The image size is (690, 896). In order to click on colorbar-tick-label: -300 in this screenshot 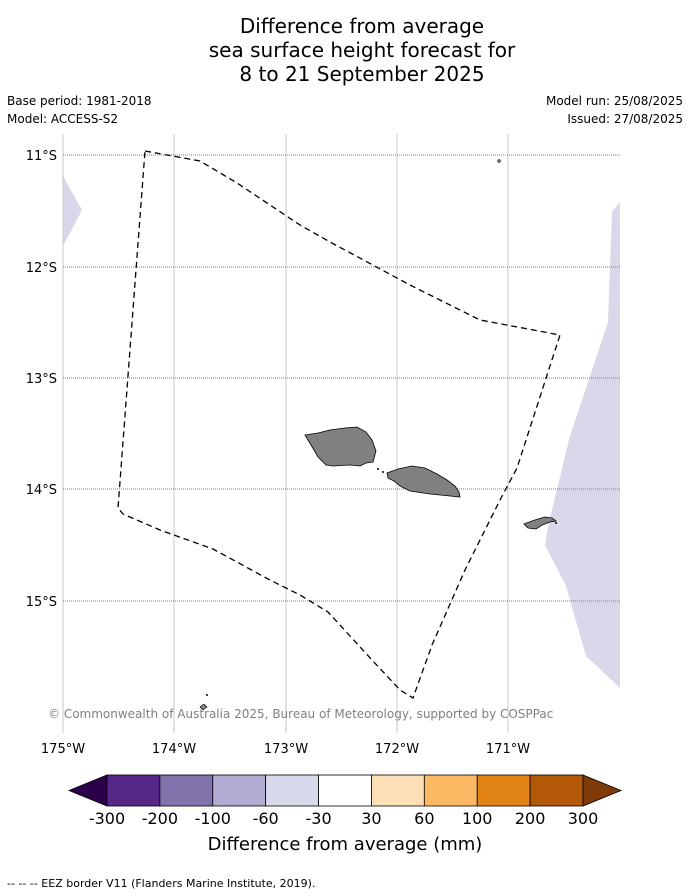, I will do `click(107, 818)`.